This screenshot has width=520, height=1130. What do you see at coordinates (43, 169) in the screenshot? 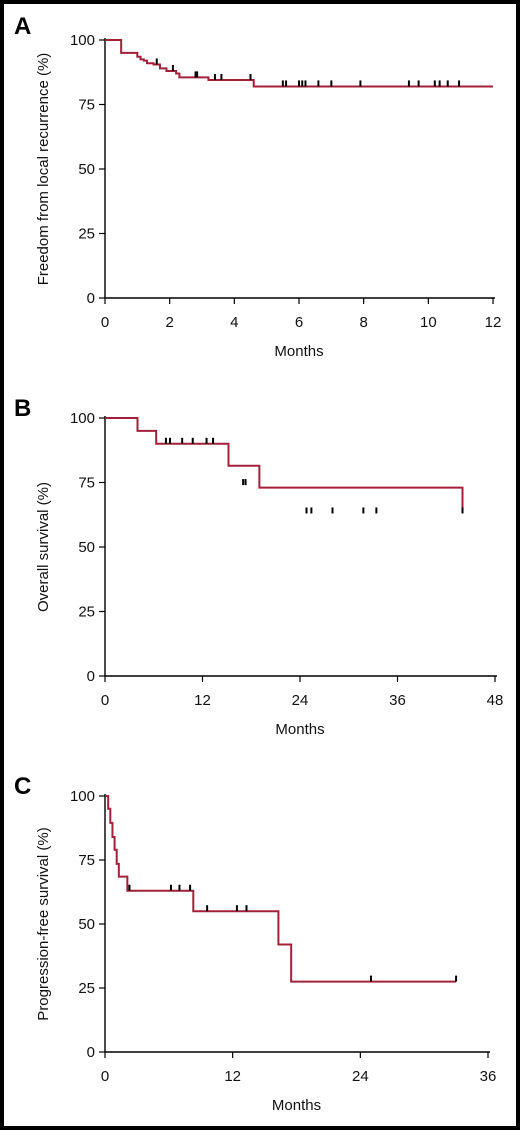
I see `y-axis-title: Freedom from local recurrence (%)` at bounding box center [43, 169].